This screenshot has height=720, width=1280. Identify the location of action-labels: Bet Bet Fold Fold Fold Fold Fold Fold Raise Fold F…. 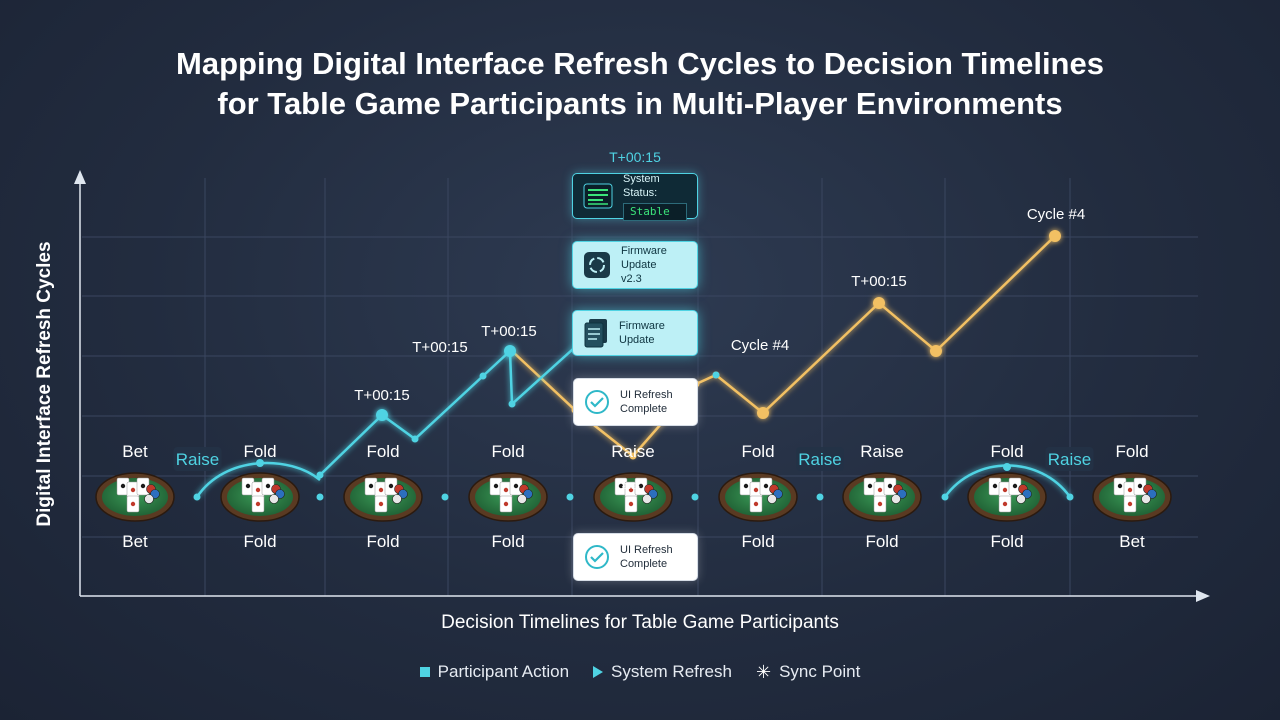
(635, 496).